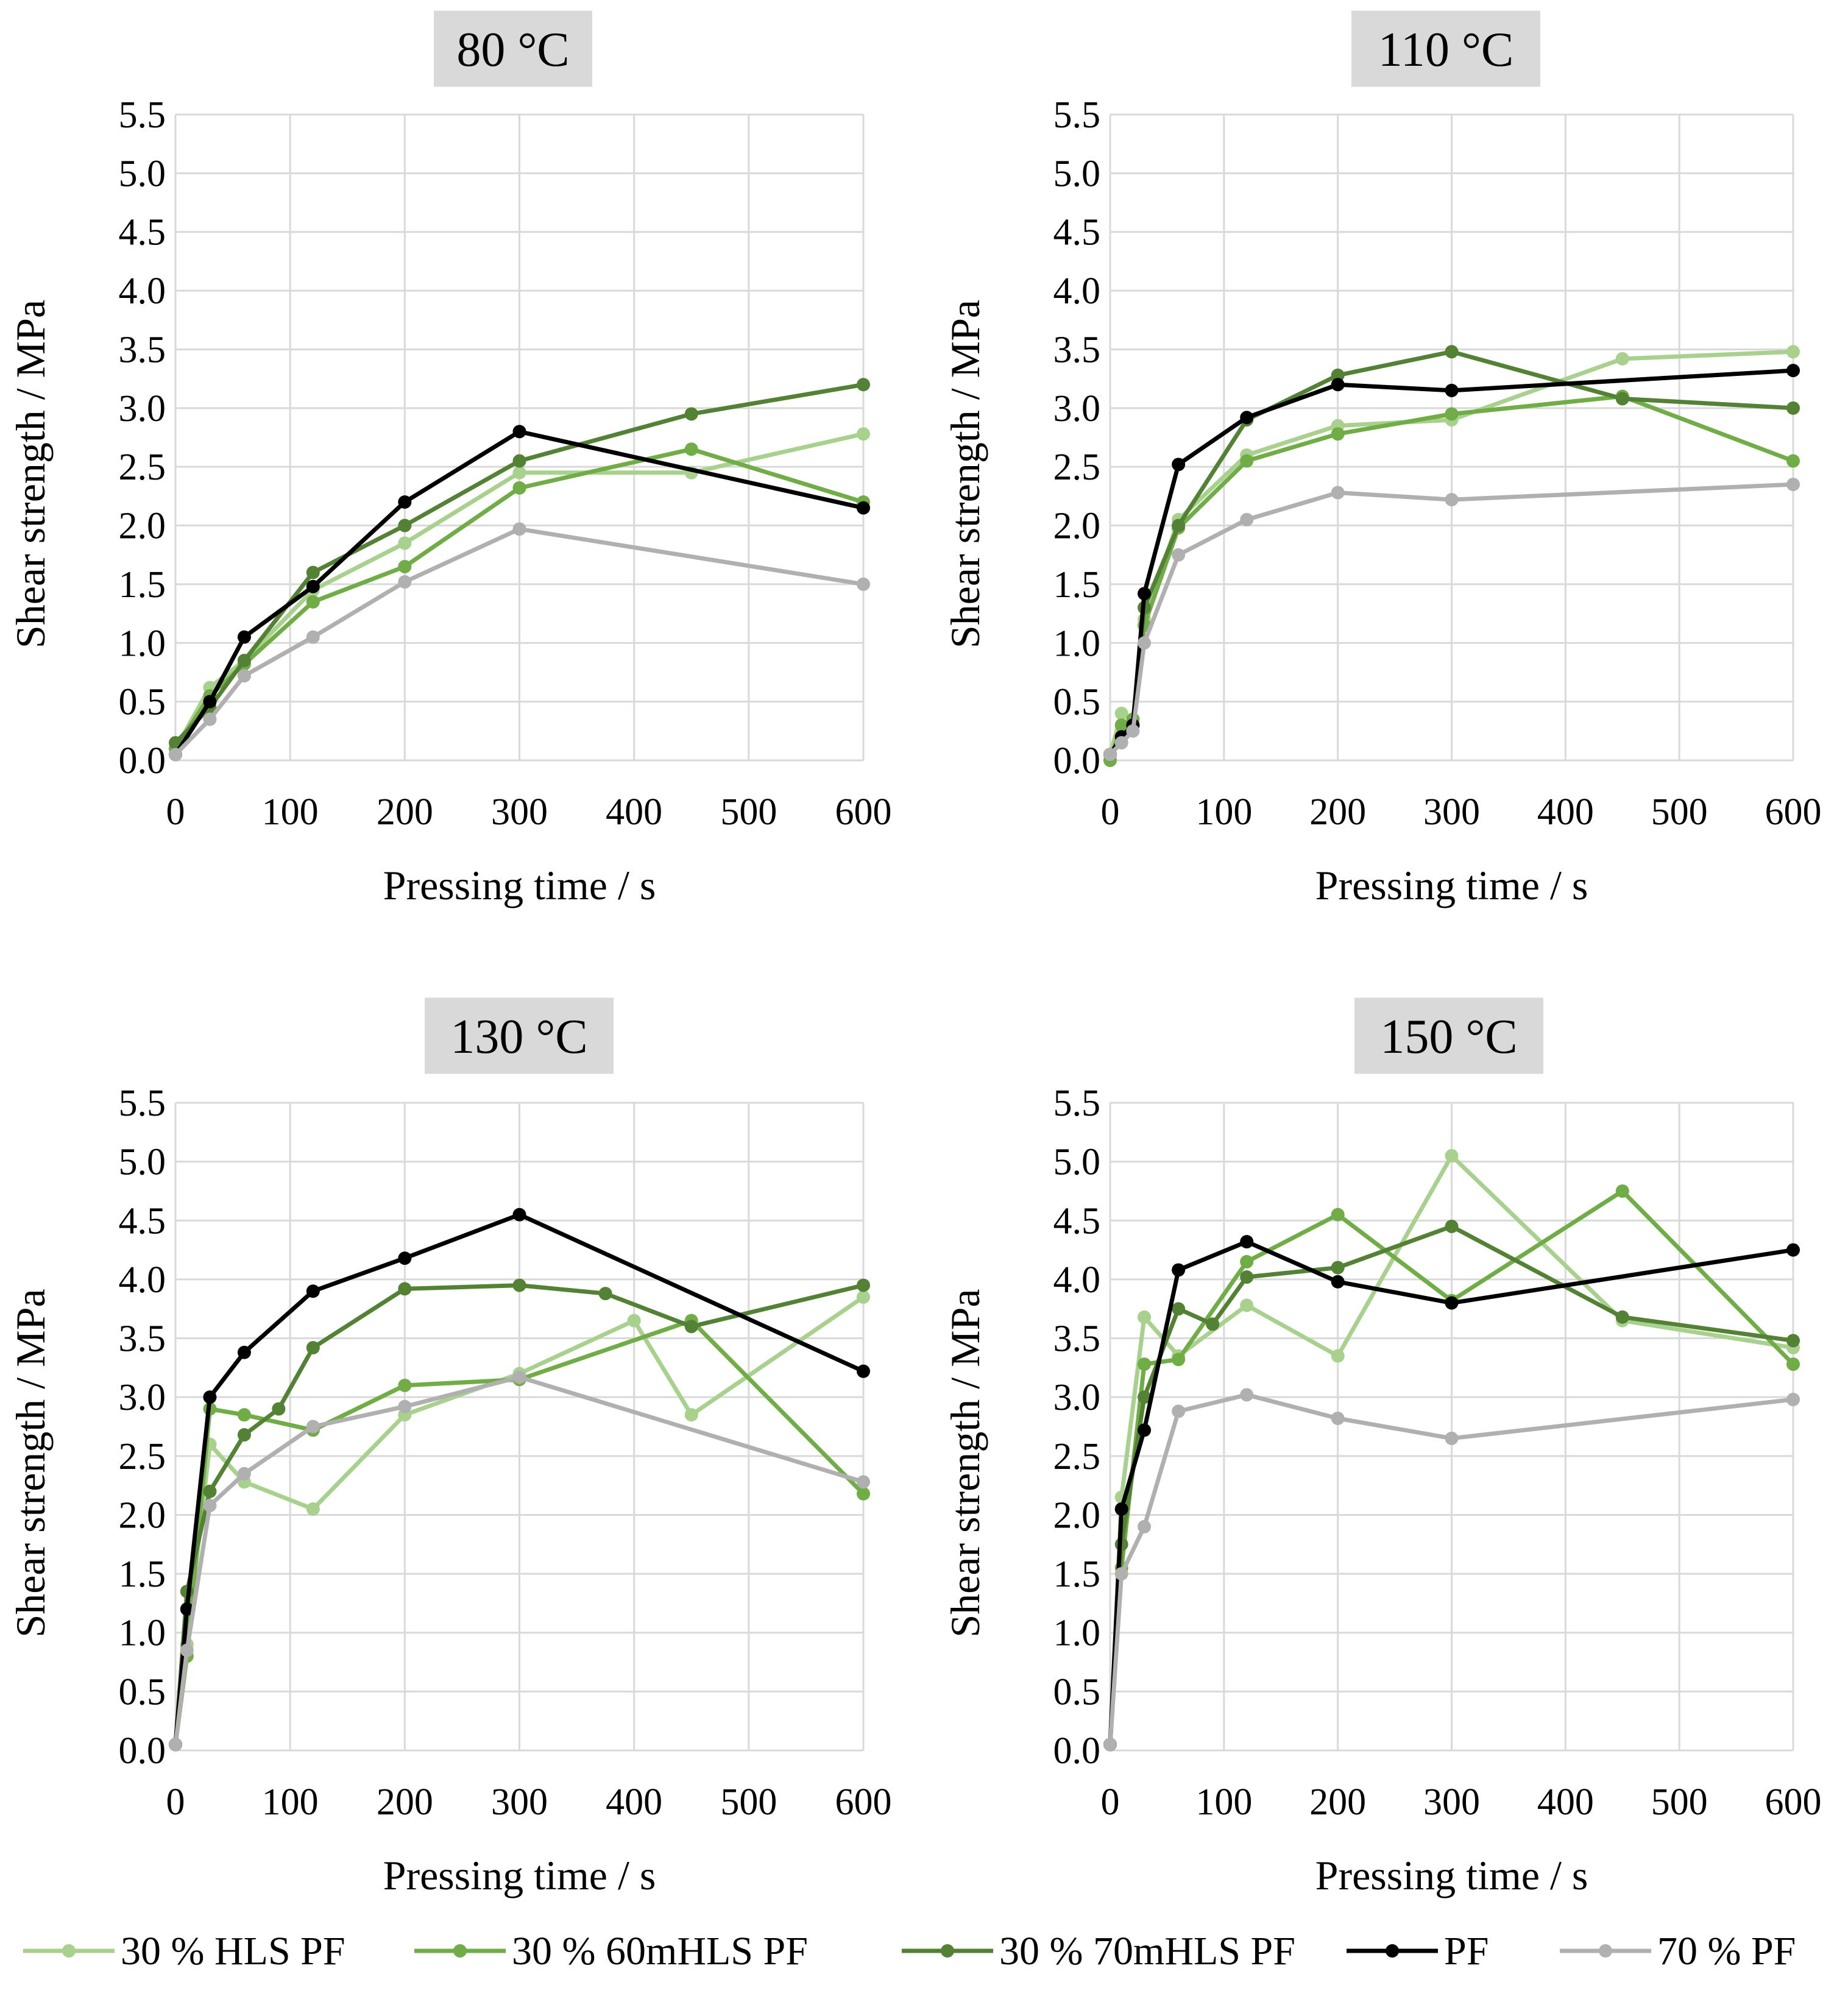 The height and width of the screenshot is (1999, 1848). Describe the element at coordinates (1466, 1951) in the screenshot. I see `legend-label: PF` at that location.